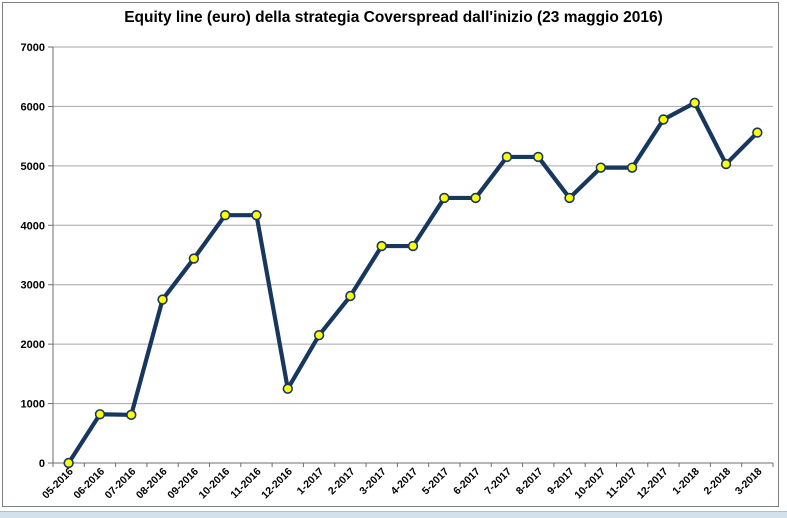 The image size is (787, 518). Describe the element at coordinates (33, 107) in the screenshot. I see `y-axis-label: 6000` at that location.